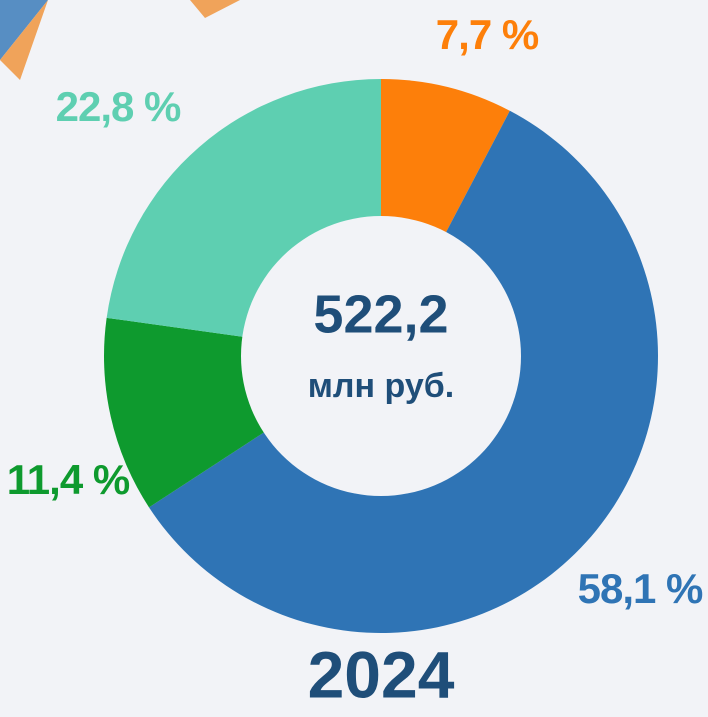  Describe the element at coordinates (118, 106) in the screenshot. I see `value-label: 22,8 %` at that location.